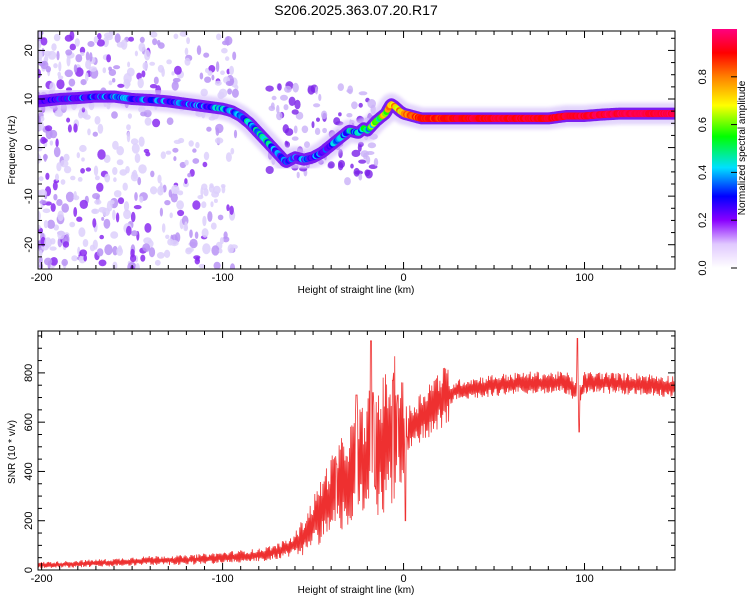  Describe the element at coordinates (42, 278) in the screenshot. I see `x-tick-label: -200` at that location.